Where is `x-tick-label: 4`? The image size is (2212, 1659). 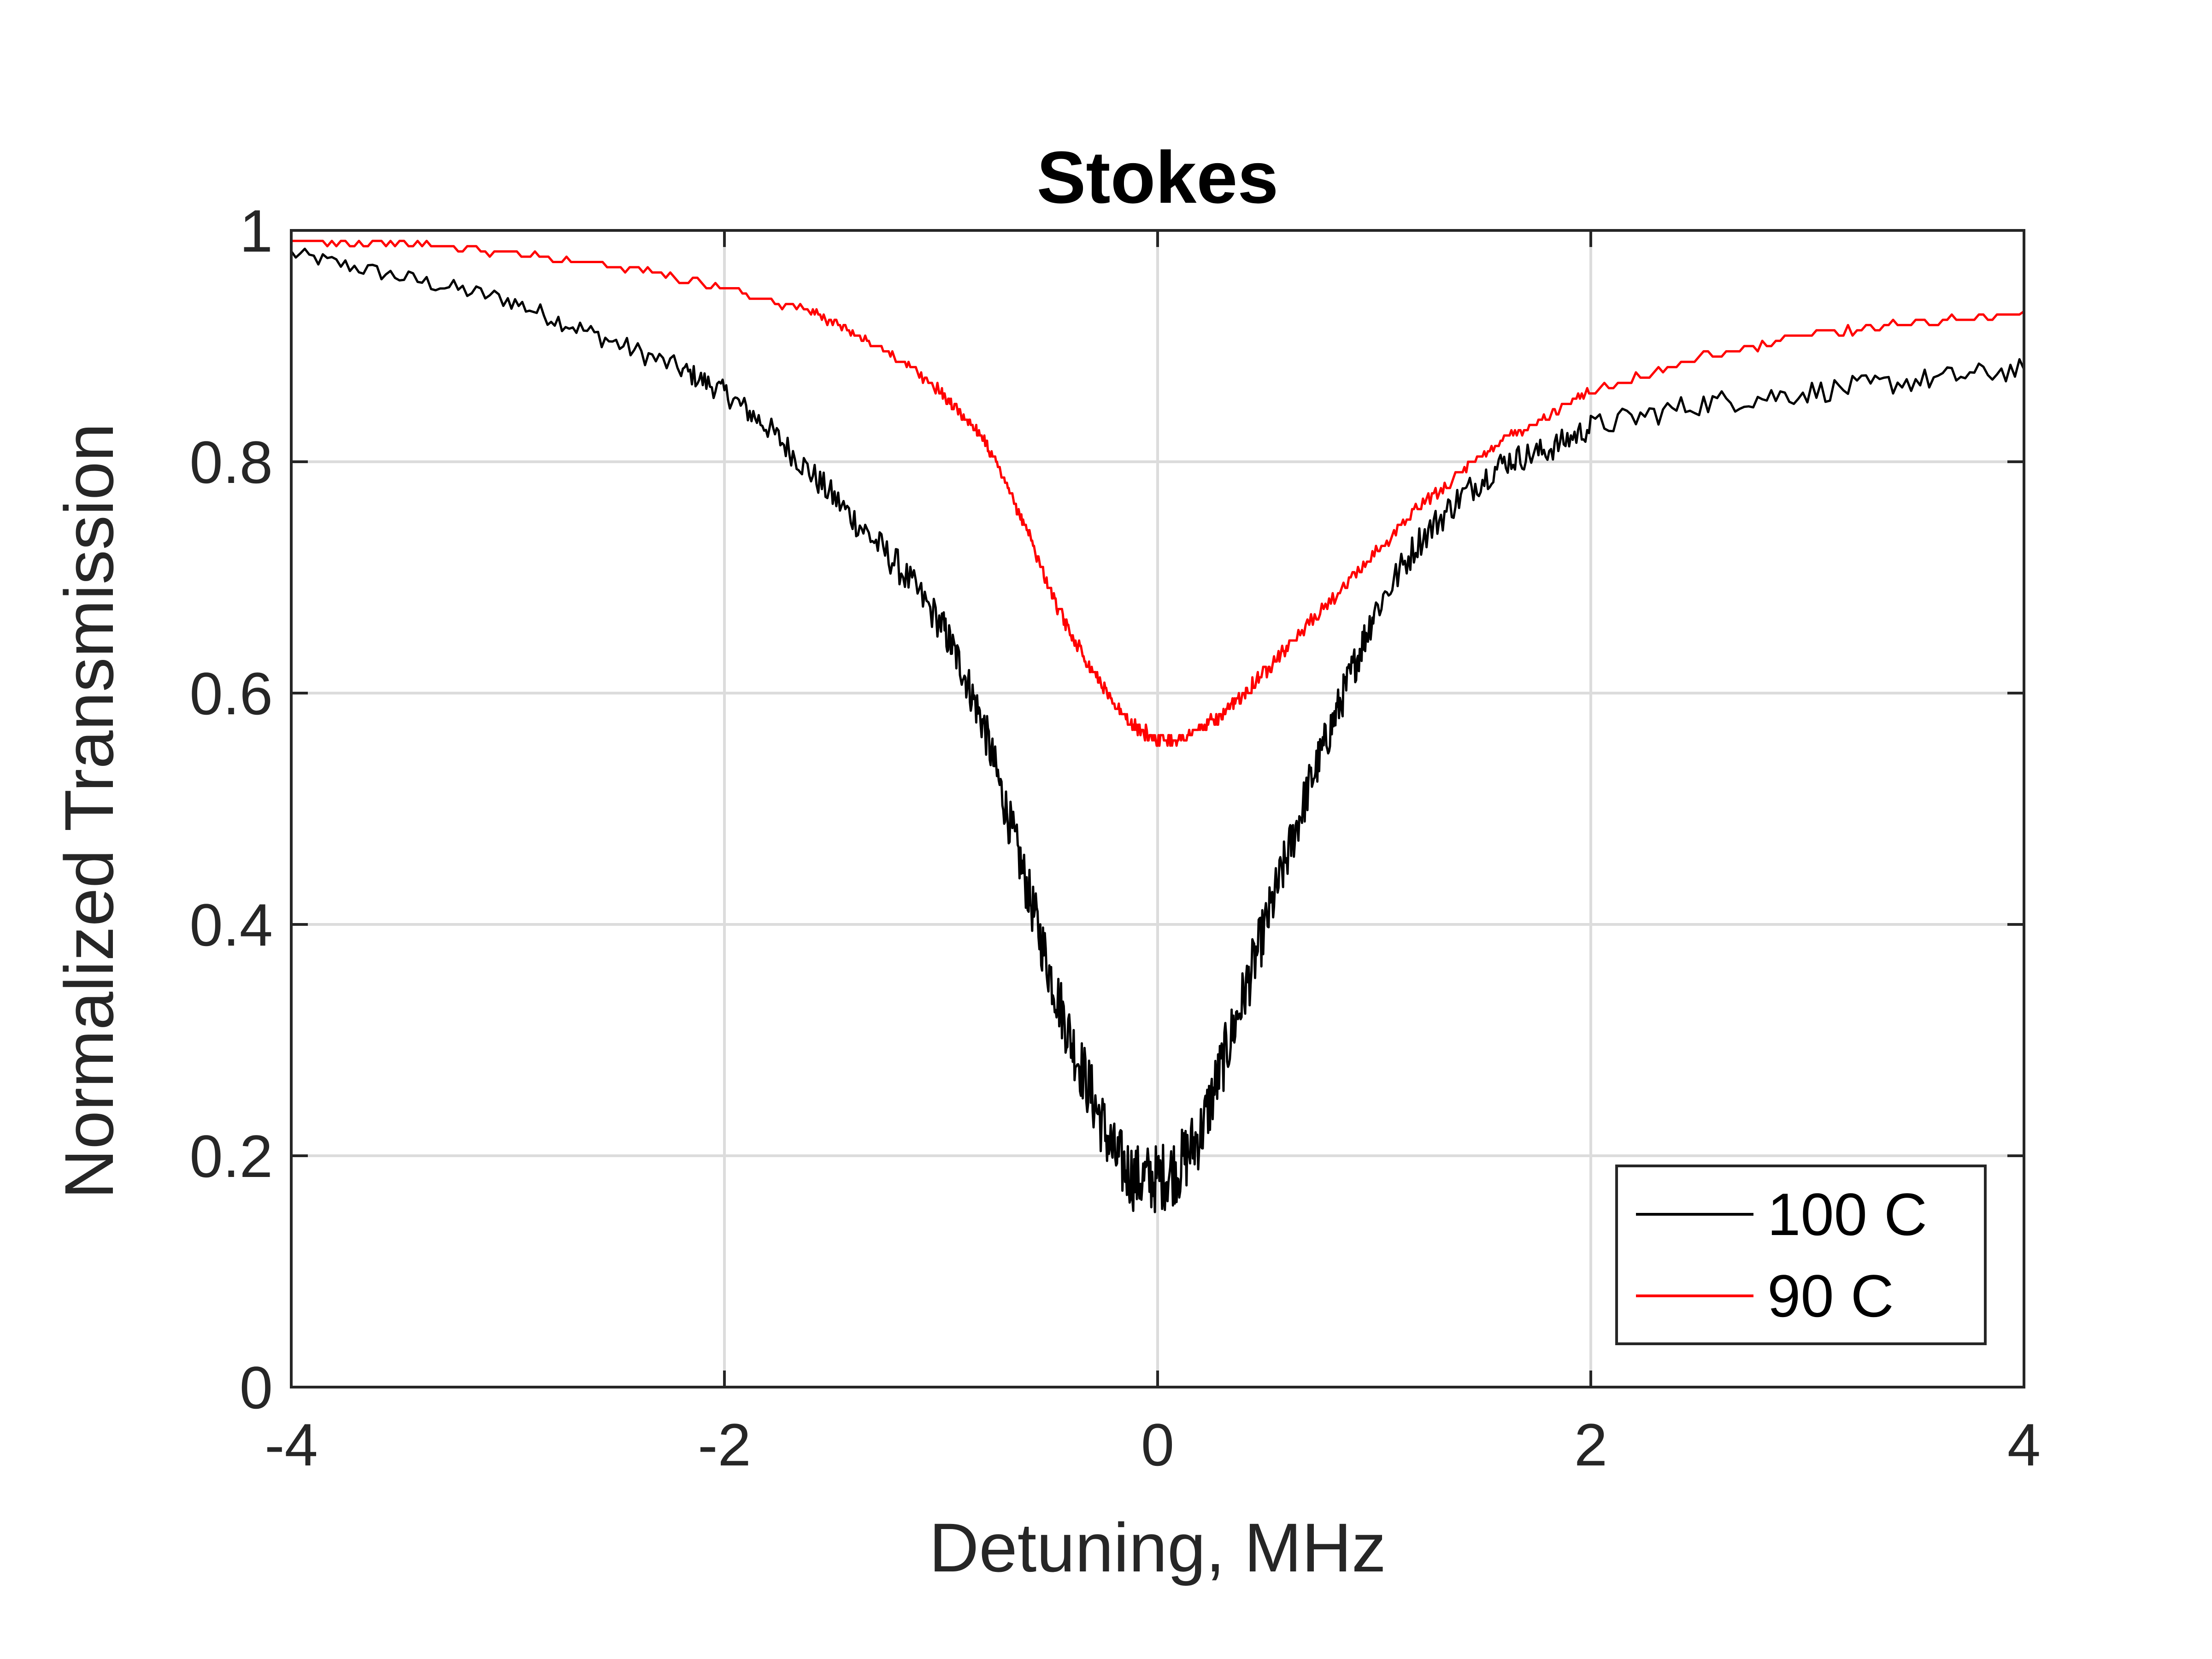
x-tick-label: 4 is located at coordinates (2024, 1444).